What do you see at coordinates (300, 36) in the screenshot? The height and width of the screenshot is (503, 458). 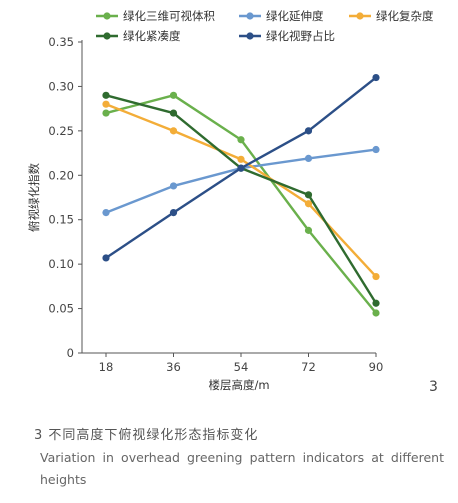 I see `legend-label: 绿化视野占比` at bounding box center [300, 36].